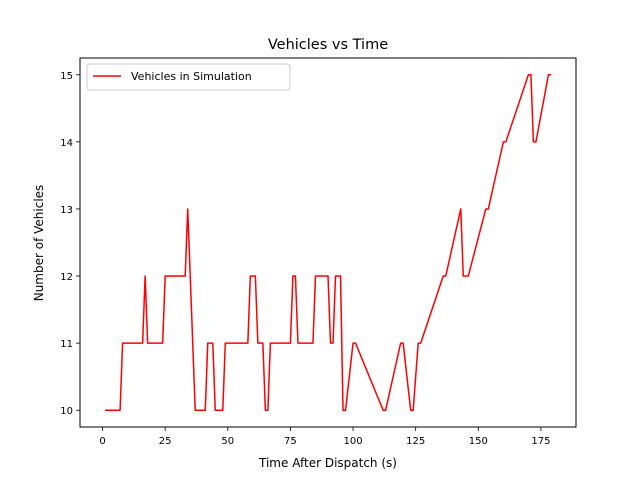  What do you see at coordinates (191, 76) in the screenshot?
I see `legend-label: Vehicles in Simulation` at bounding box center [191, 76].